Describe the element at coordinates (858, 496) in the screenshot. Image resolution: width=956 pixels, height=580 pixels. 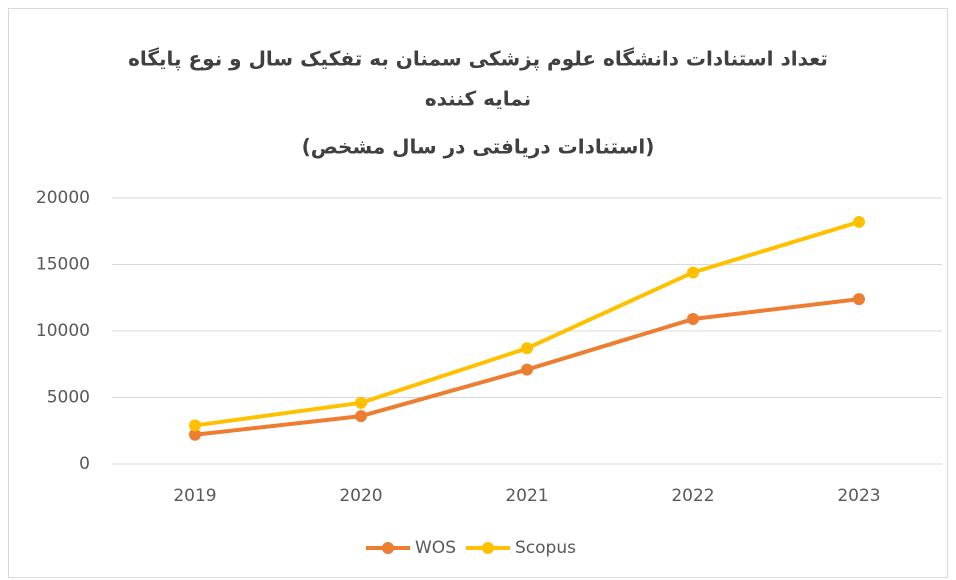
I see `x-tick-label: 2023` at that location.